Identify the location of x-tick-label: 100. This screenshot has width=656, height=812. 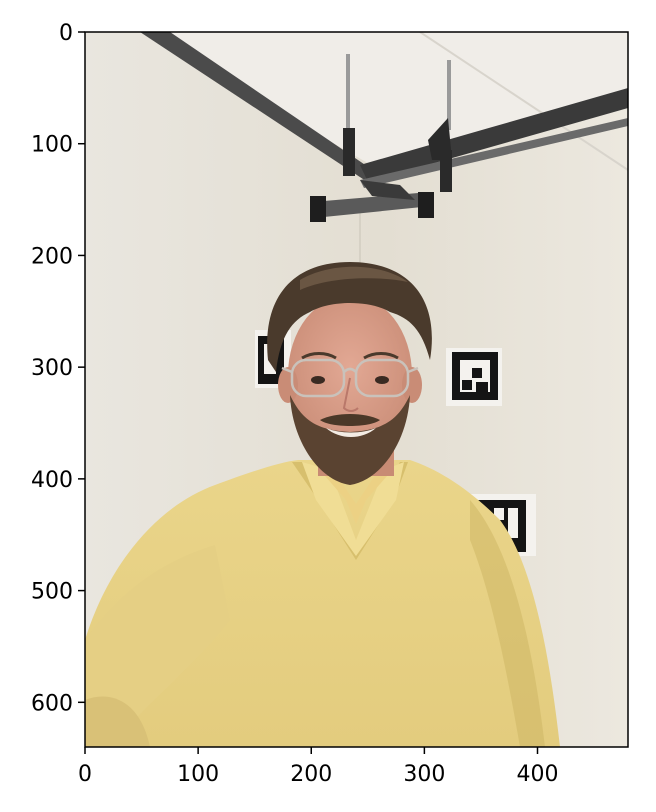
(198, 774).